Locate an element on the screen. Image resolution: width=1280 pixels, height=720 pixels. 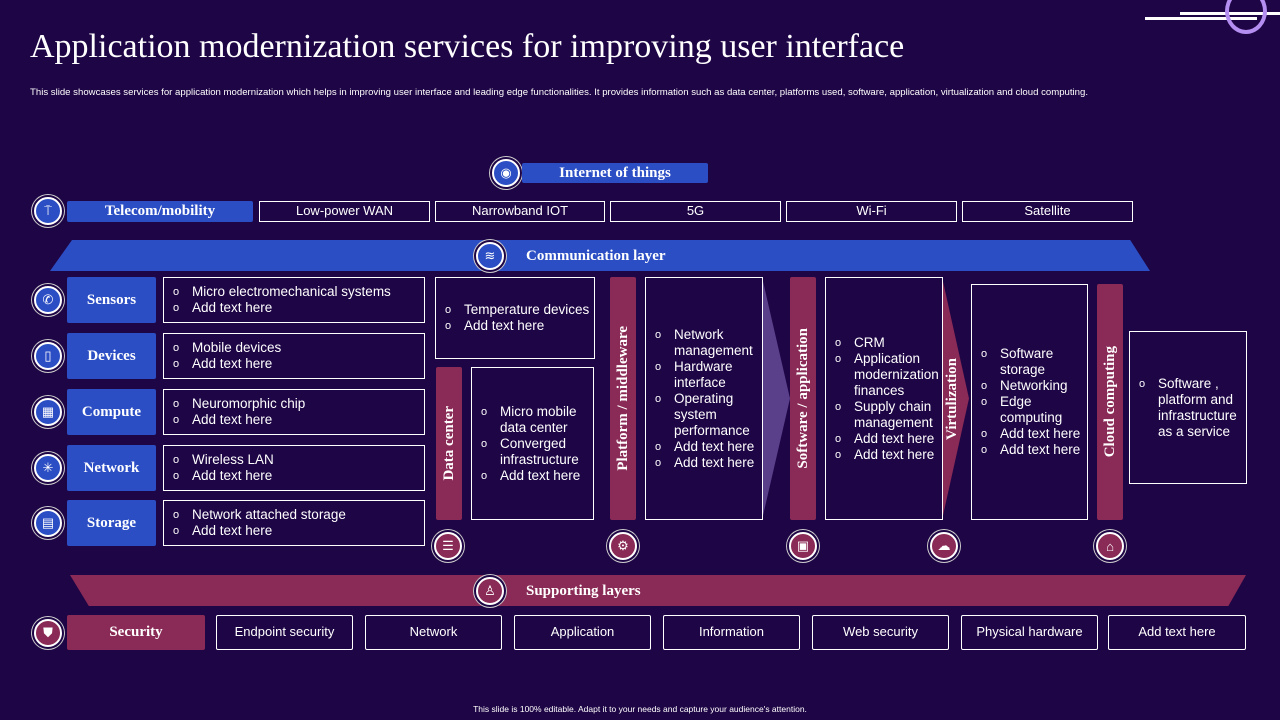
bullet-list: Temperature devicesAdd text here is located at coordinates (512, 318).